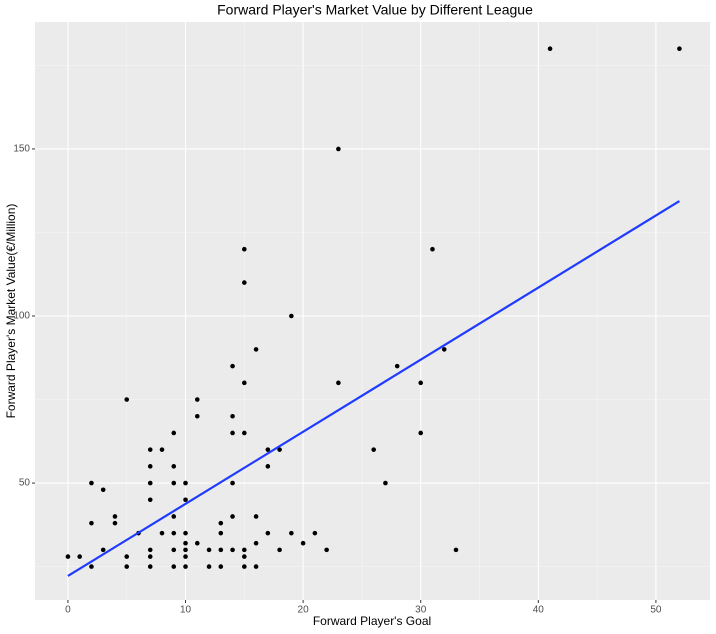 The image size is (716, 634). Describe the element at coordinates (656, 610) in the screenshot. I see `x-tick-label: 50` at that location.